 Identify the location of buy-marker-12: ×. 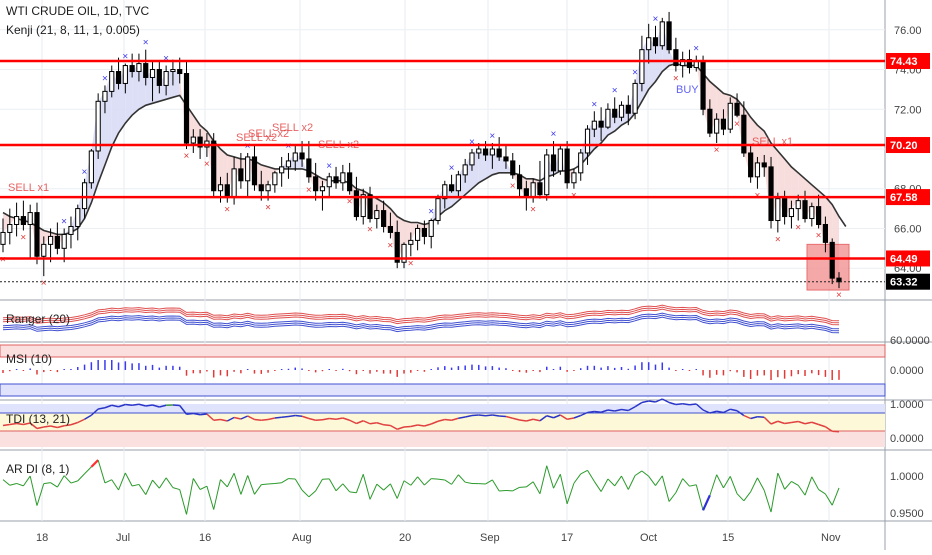
(85, 172).